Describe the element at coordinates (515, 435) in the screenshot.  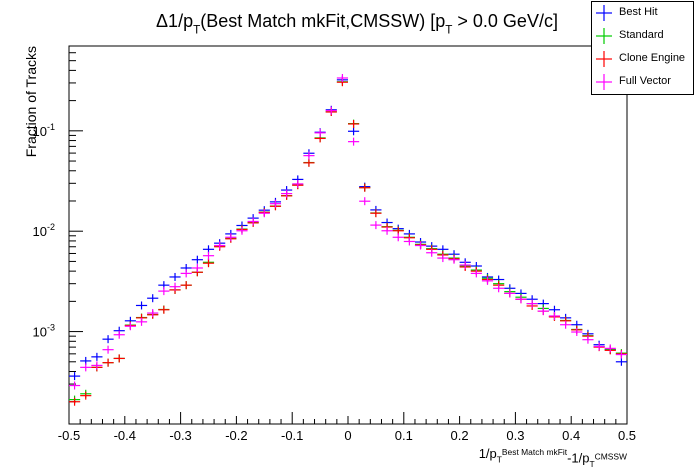
I see `x-tick-label: 0.3` at that location.